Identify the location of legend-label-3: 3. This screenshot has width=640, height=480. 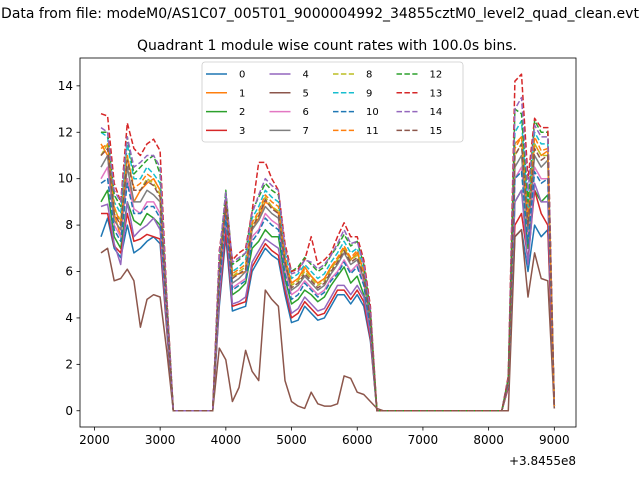
(242, 131).